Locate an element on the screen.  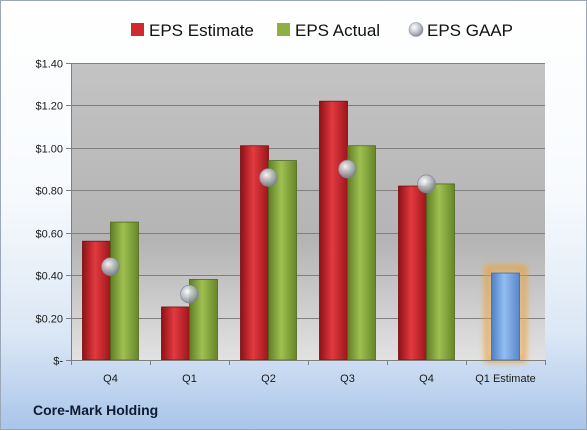
q1-estimate-bar is located at coordinates (505, 316).